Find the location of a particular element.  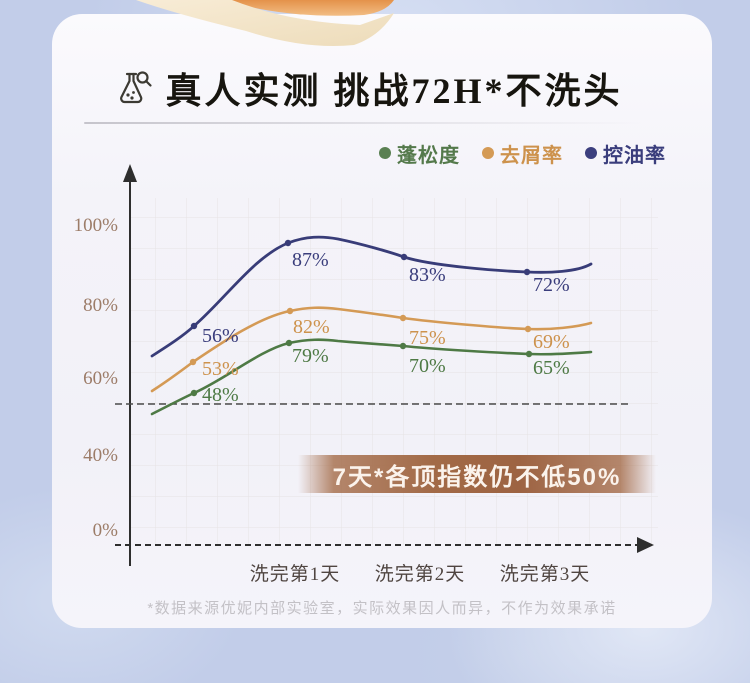

x-axis is located at coordinates (384, 545).